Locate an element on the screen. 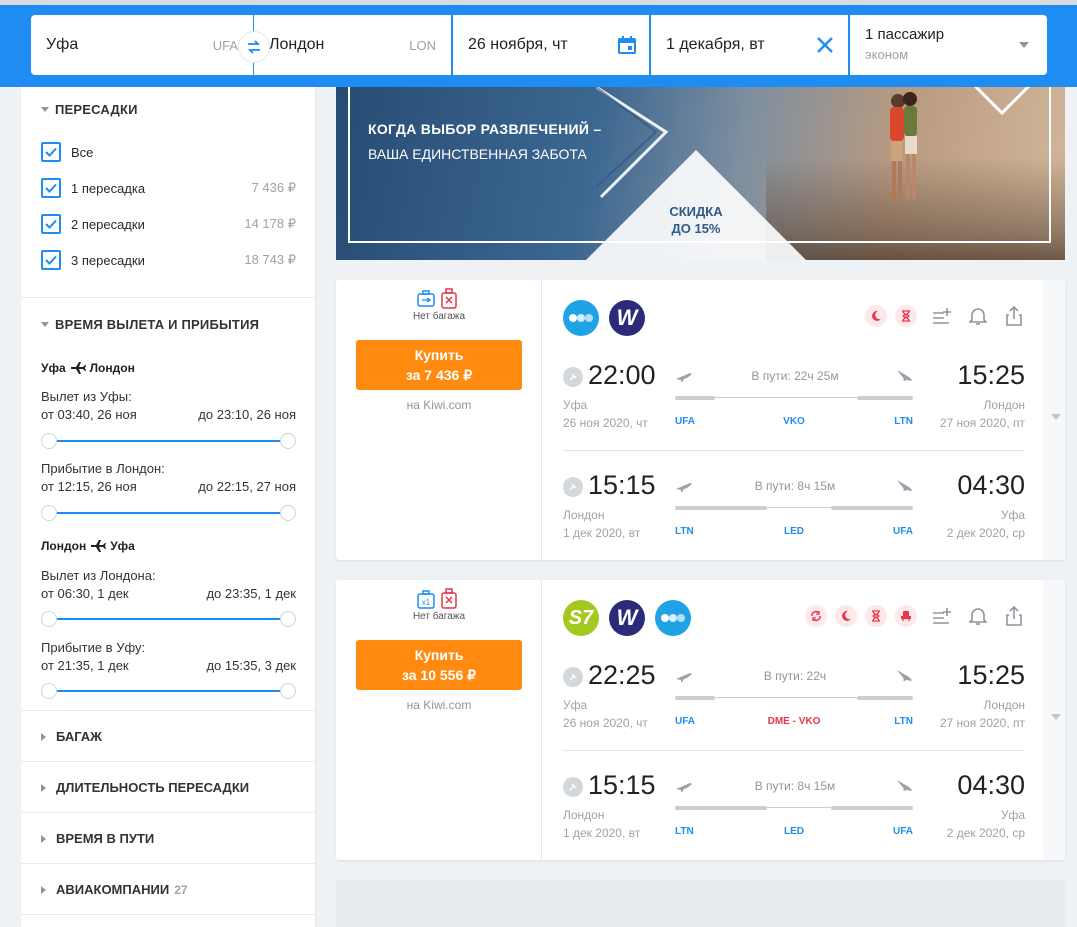 This screenshot has height=927, width=1077. departure-date-field: 26 ноября, чт is located at coordinates (551, 45).